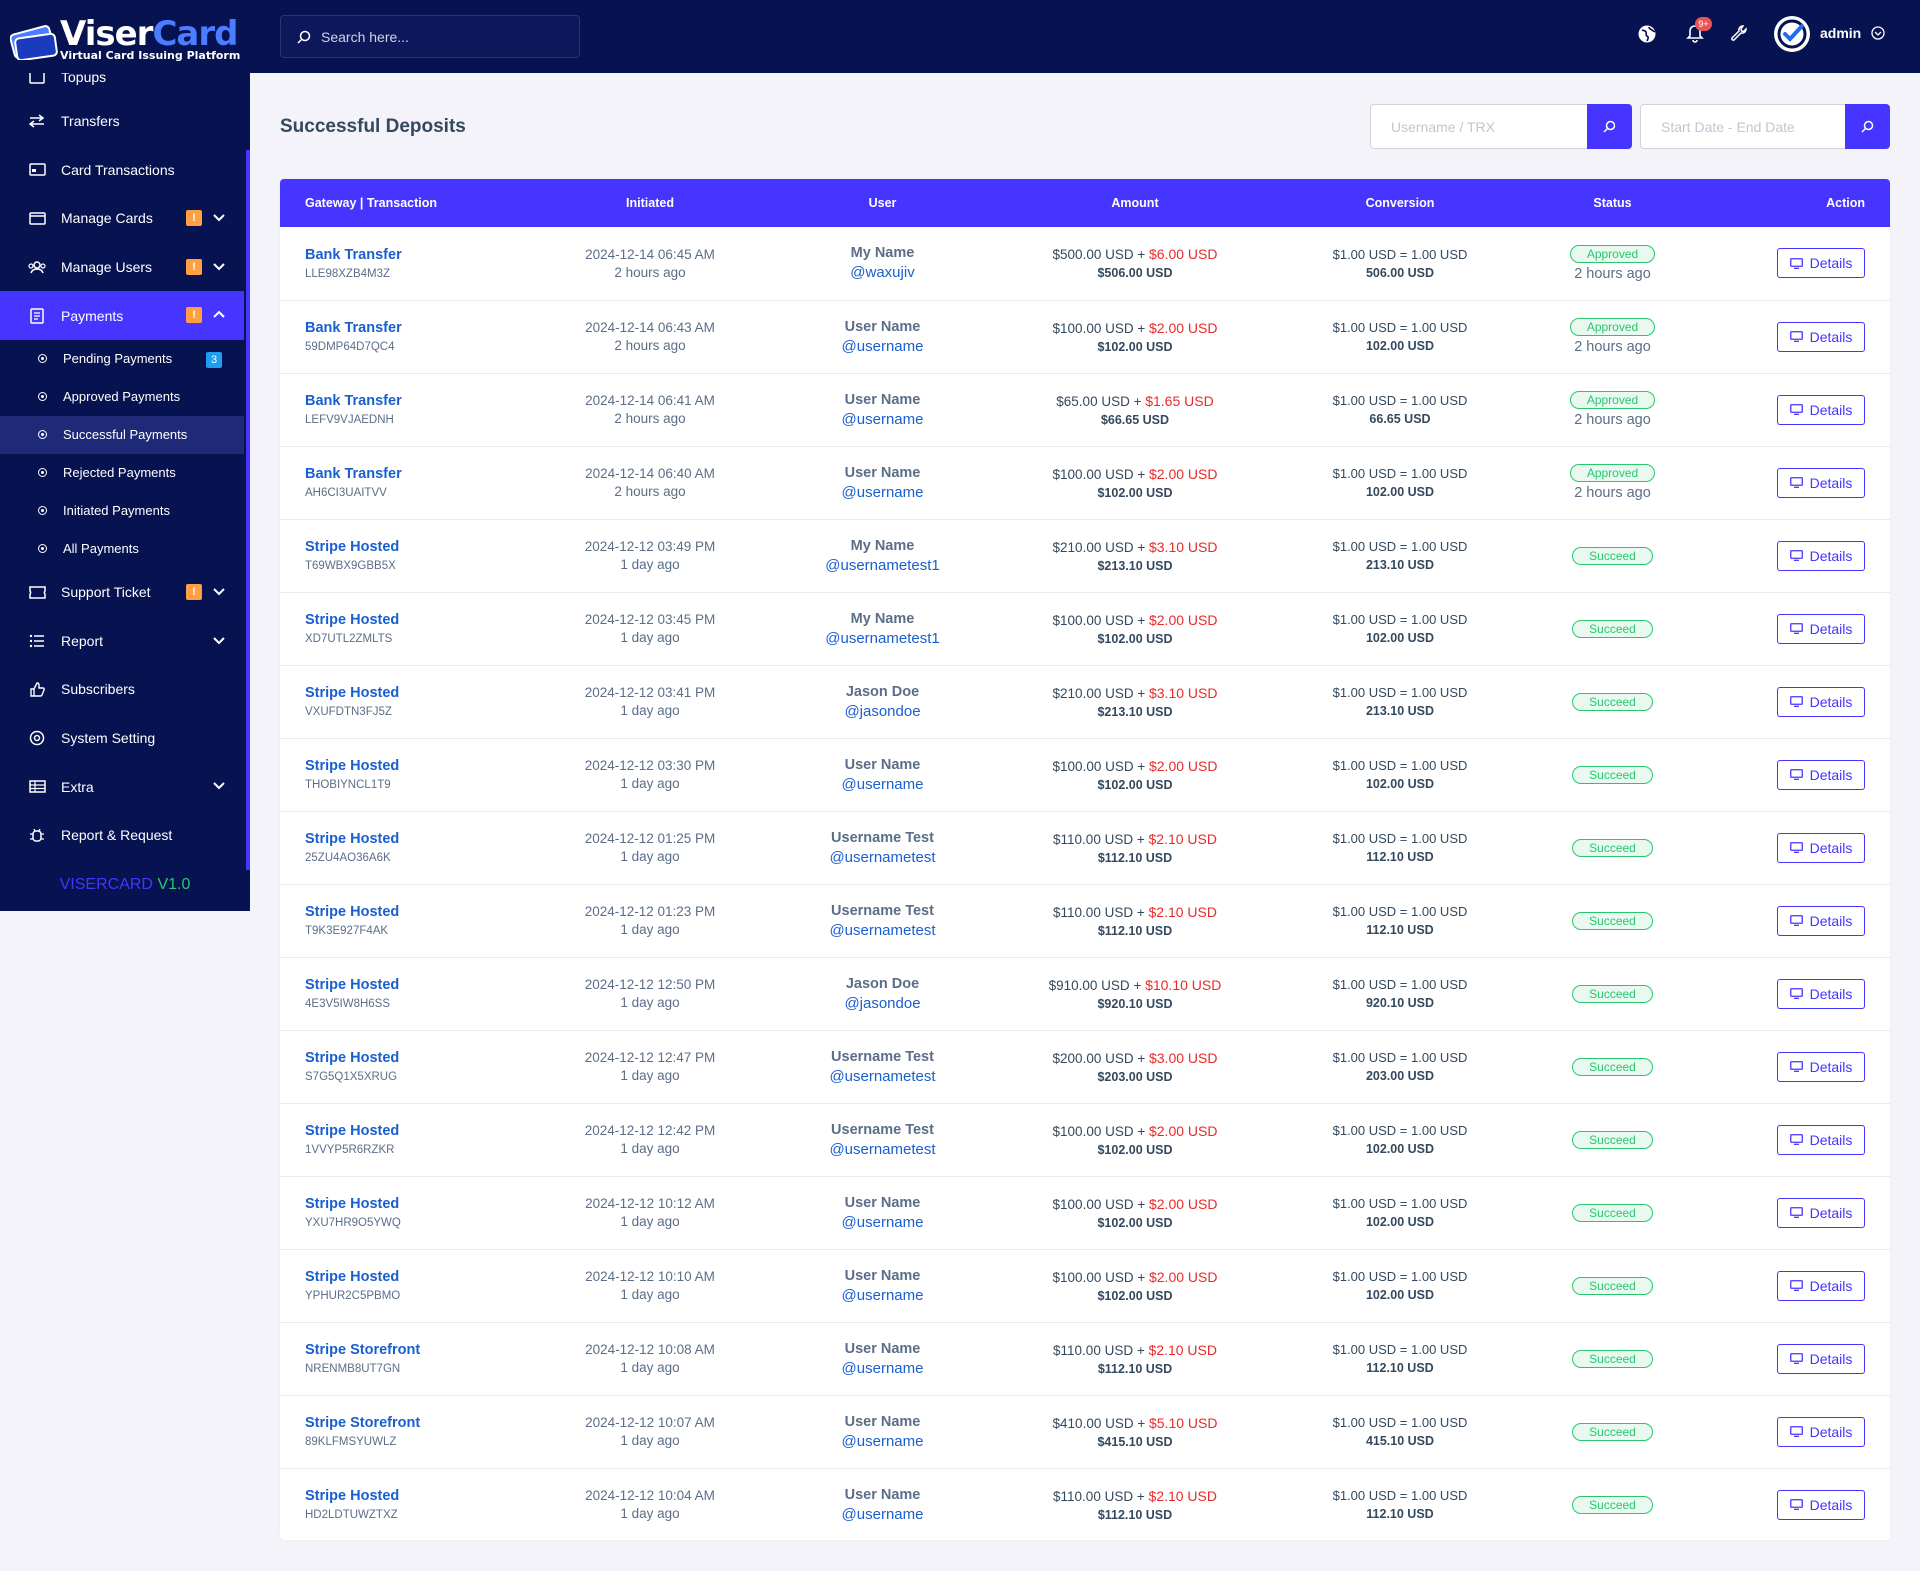  I want to click on sidebar-item-extra: Extra, so click(122, 786).